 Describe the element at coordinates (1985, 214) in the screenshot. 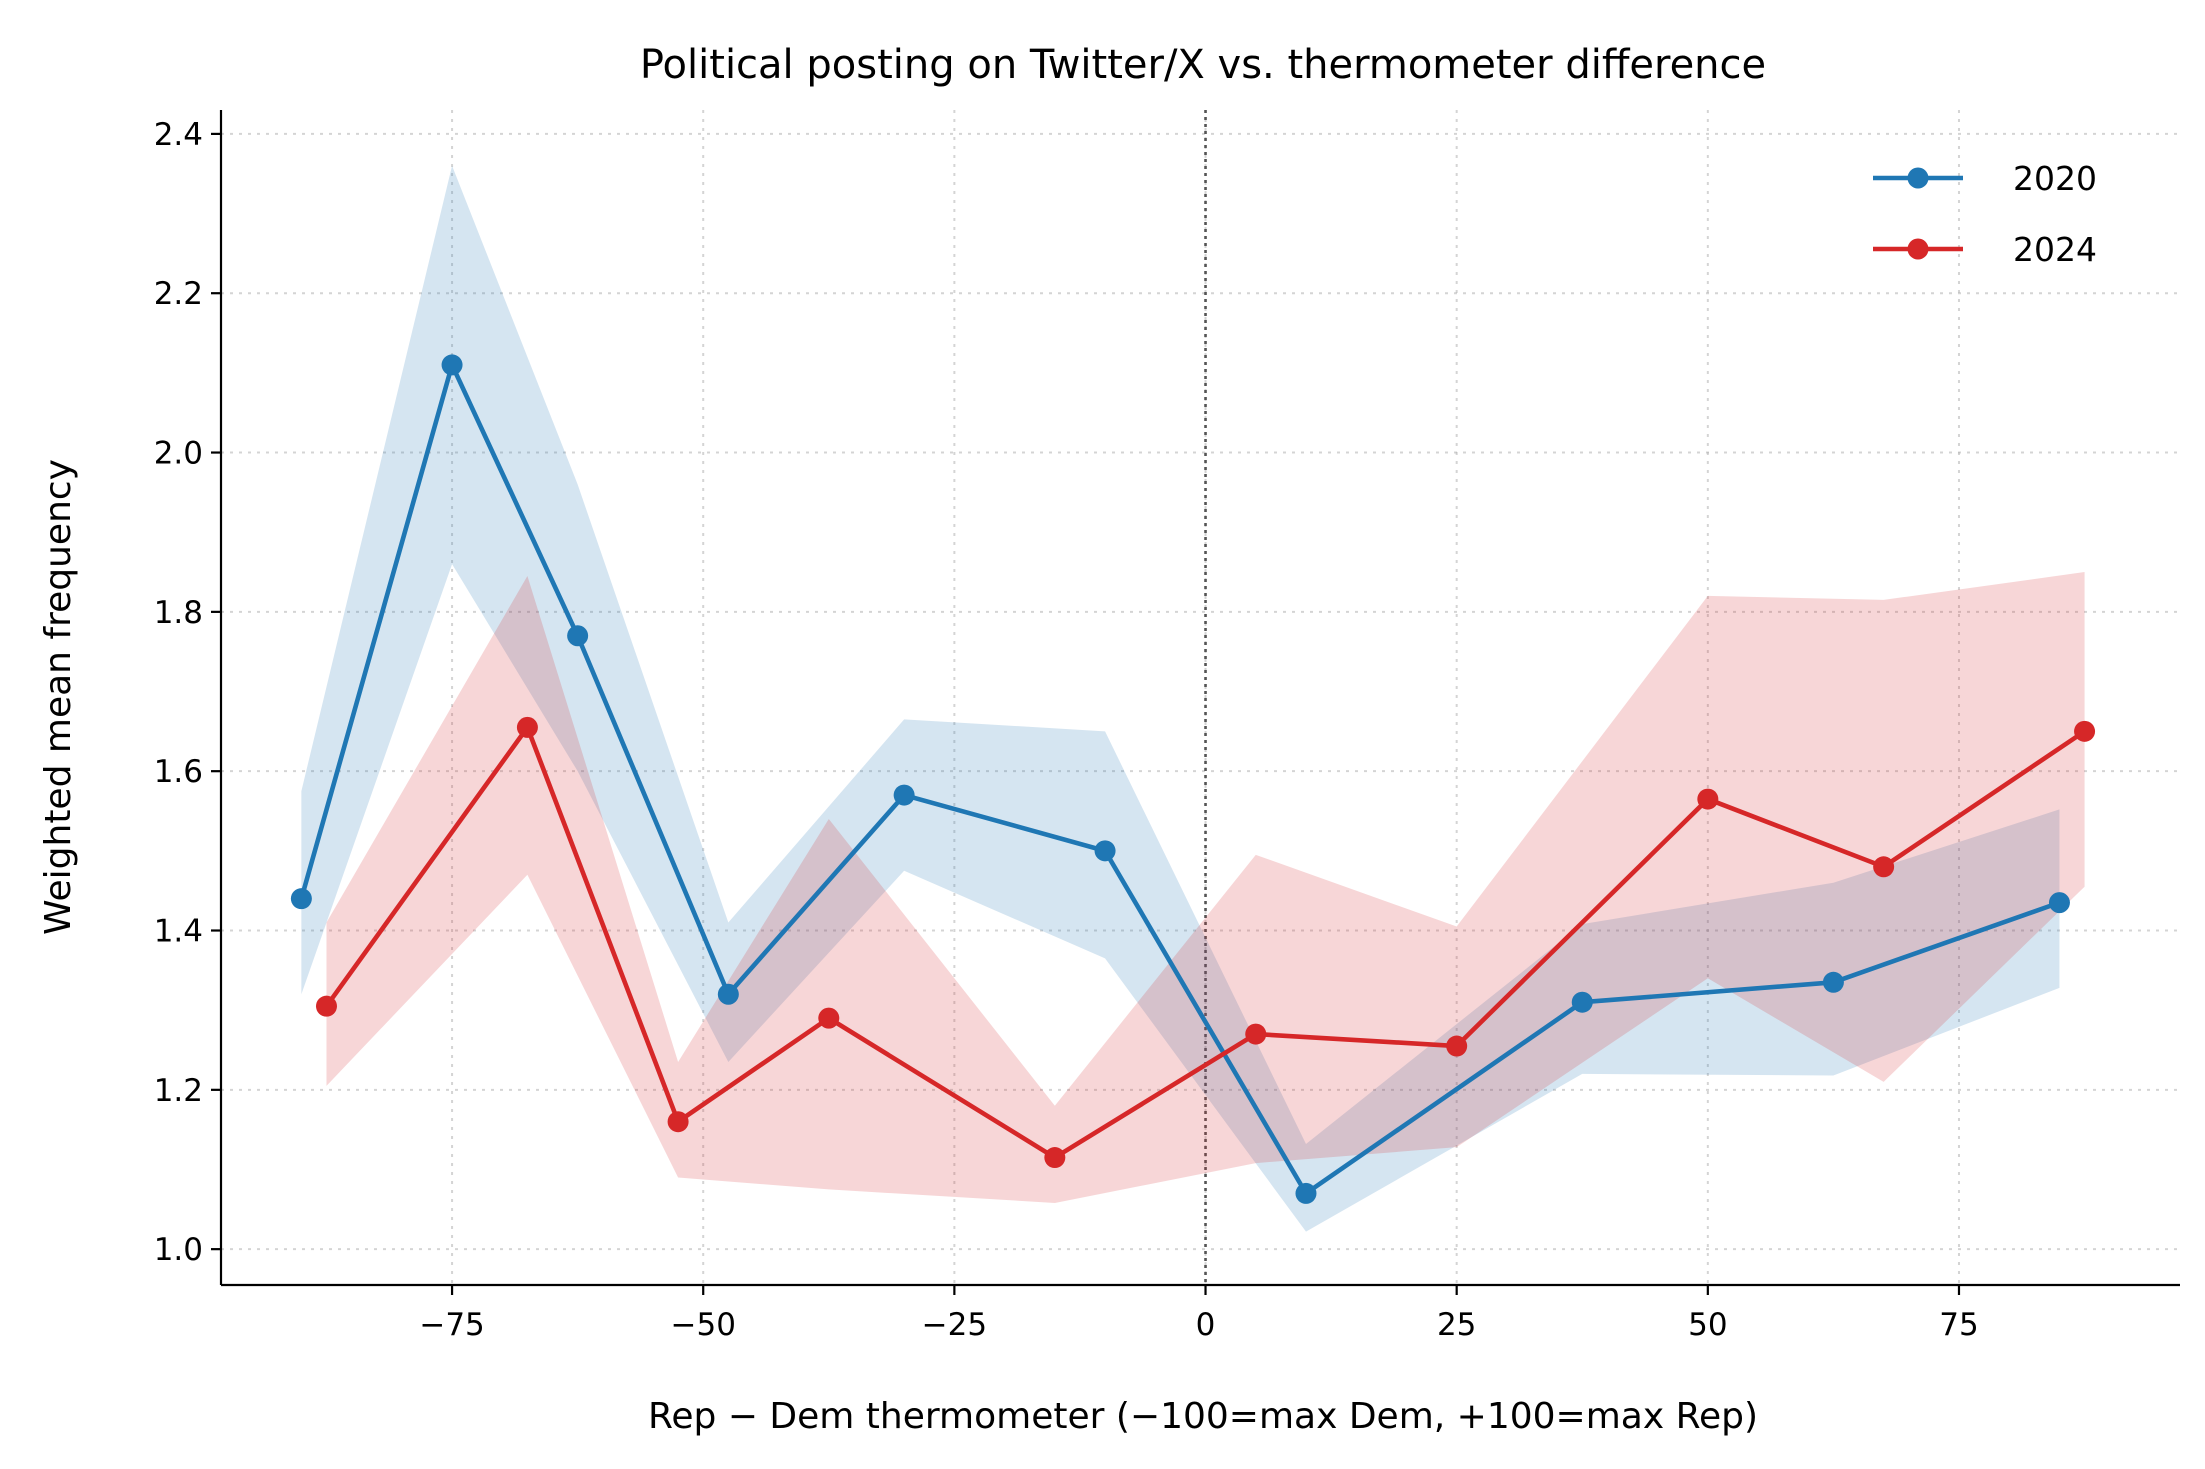

I see `legend: 2020 2024` at that location.